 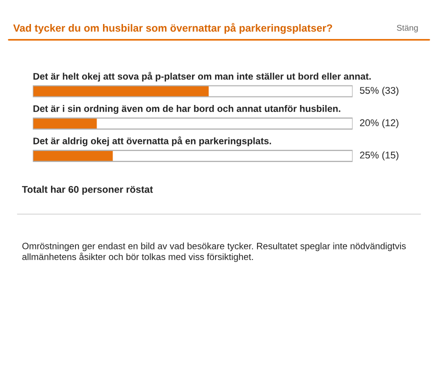 What do you see at coordinates (379, 123) in the screenshot?
I see `data-label: 20% (12)` at bounding box center [379, 123].